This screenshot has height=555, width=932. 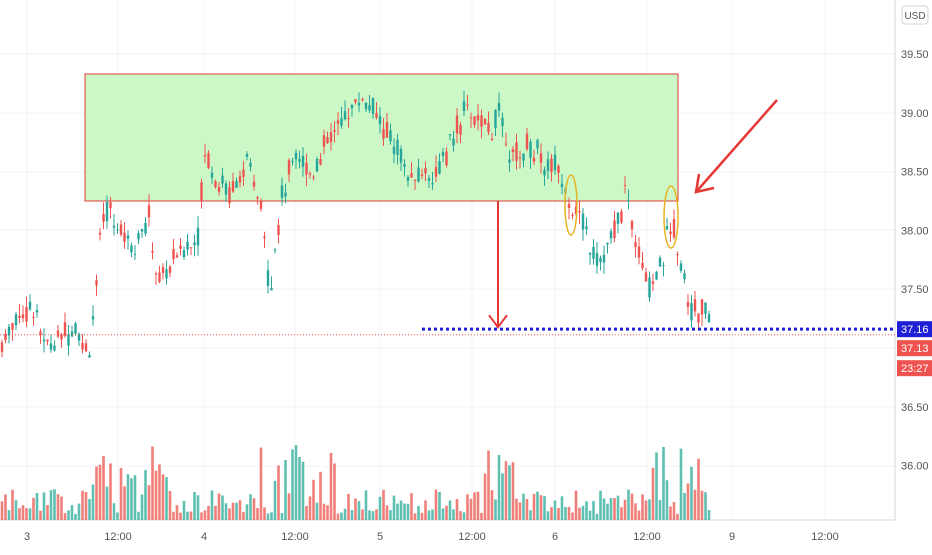 I want to click on price-label-bg, so click(x=914, y=368).